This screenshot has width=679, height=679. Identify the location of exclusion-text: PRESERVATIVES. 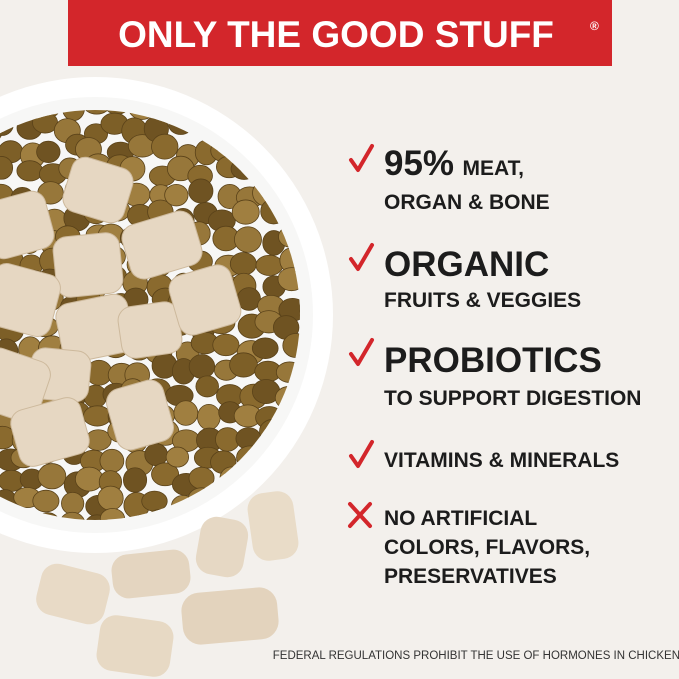
(470, 576).